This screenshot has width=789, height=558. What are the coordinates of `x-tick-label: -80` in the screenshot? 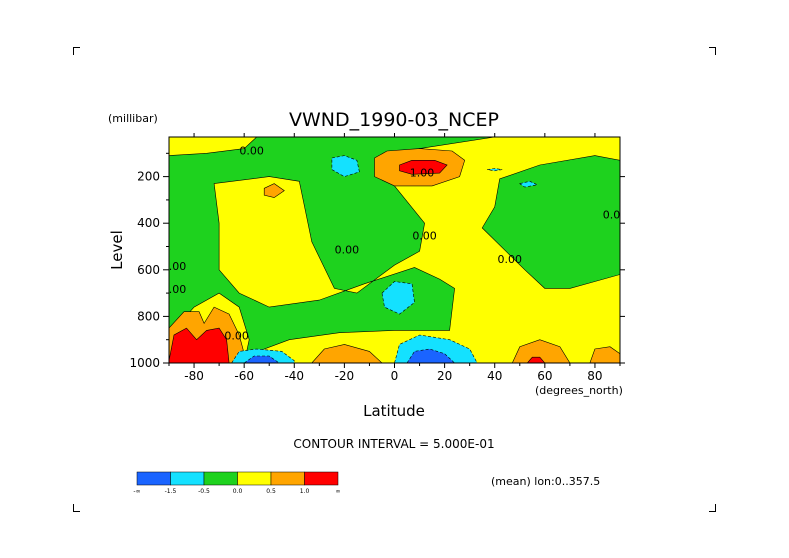 It's located at (194, 376).